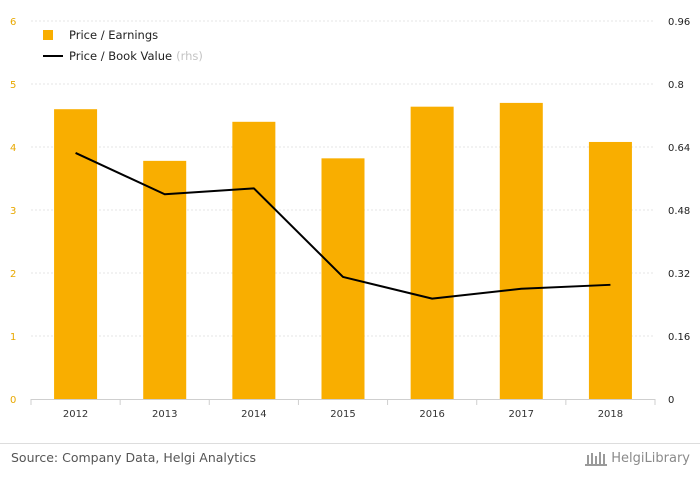 The image size is (700, 483). What do you see at coordinates (679, 274) in the screenshot?
I see `right-tick-label: 0.32` at bounding box center [679, 274].